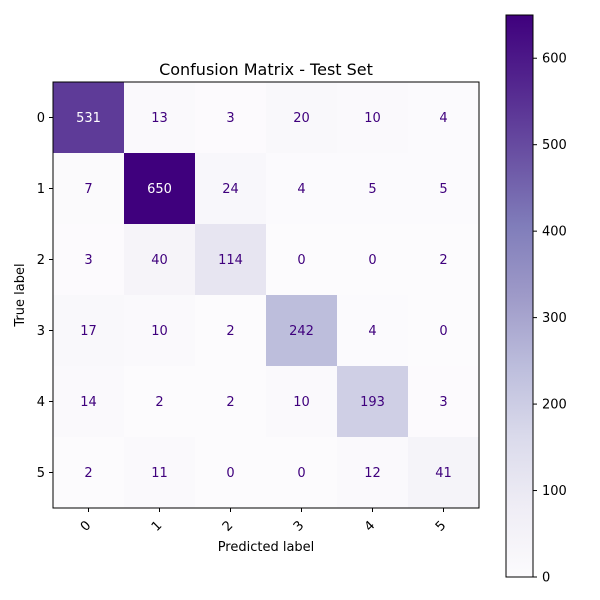 This screenshot has height=600, width=600. I want to click on x-axis-ticks: 0 1 2 3 4 5, so click(263, 521).